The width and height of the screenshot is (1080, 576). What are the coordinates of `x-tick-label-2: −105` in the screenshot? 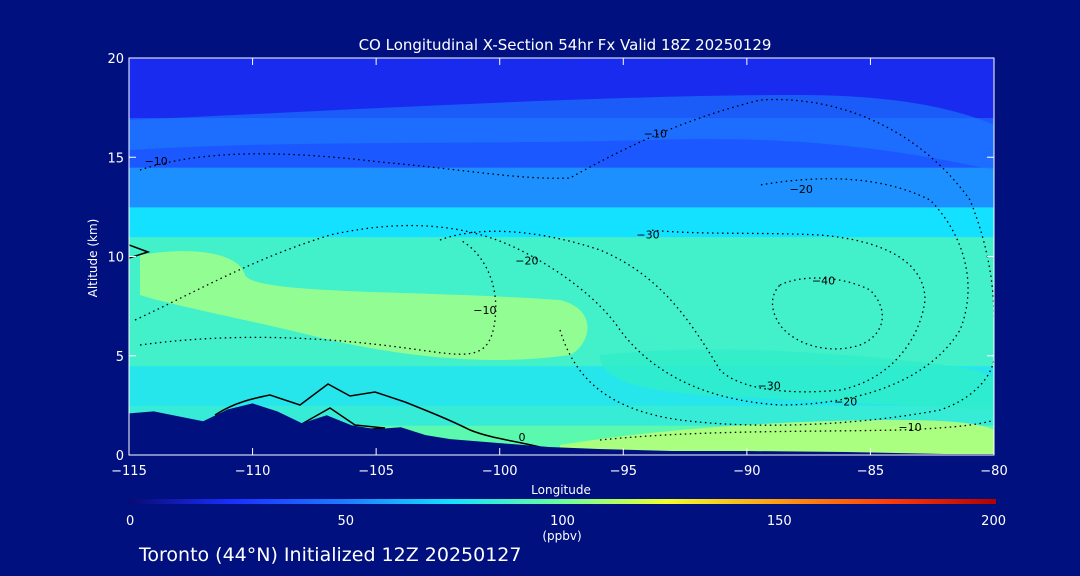 It's located at (376, 471).